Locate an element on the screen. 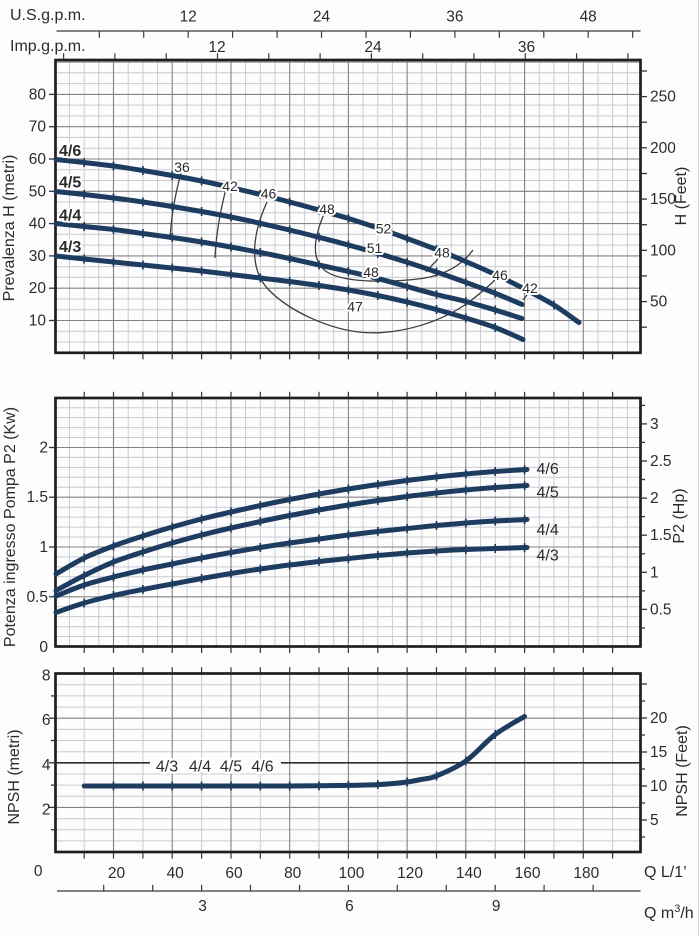 This screenshot has height=936, width=700. svg-text: Q L/1’ is located at coordinates (665, 872).